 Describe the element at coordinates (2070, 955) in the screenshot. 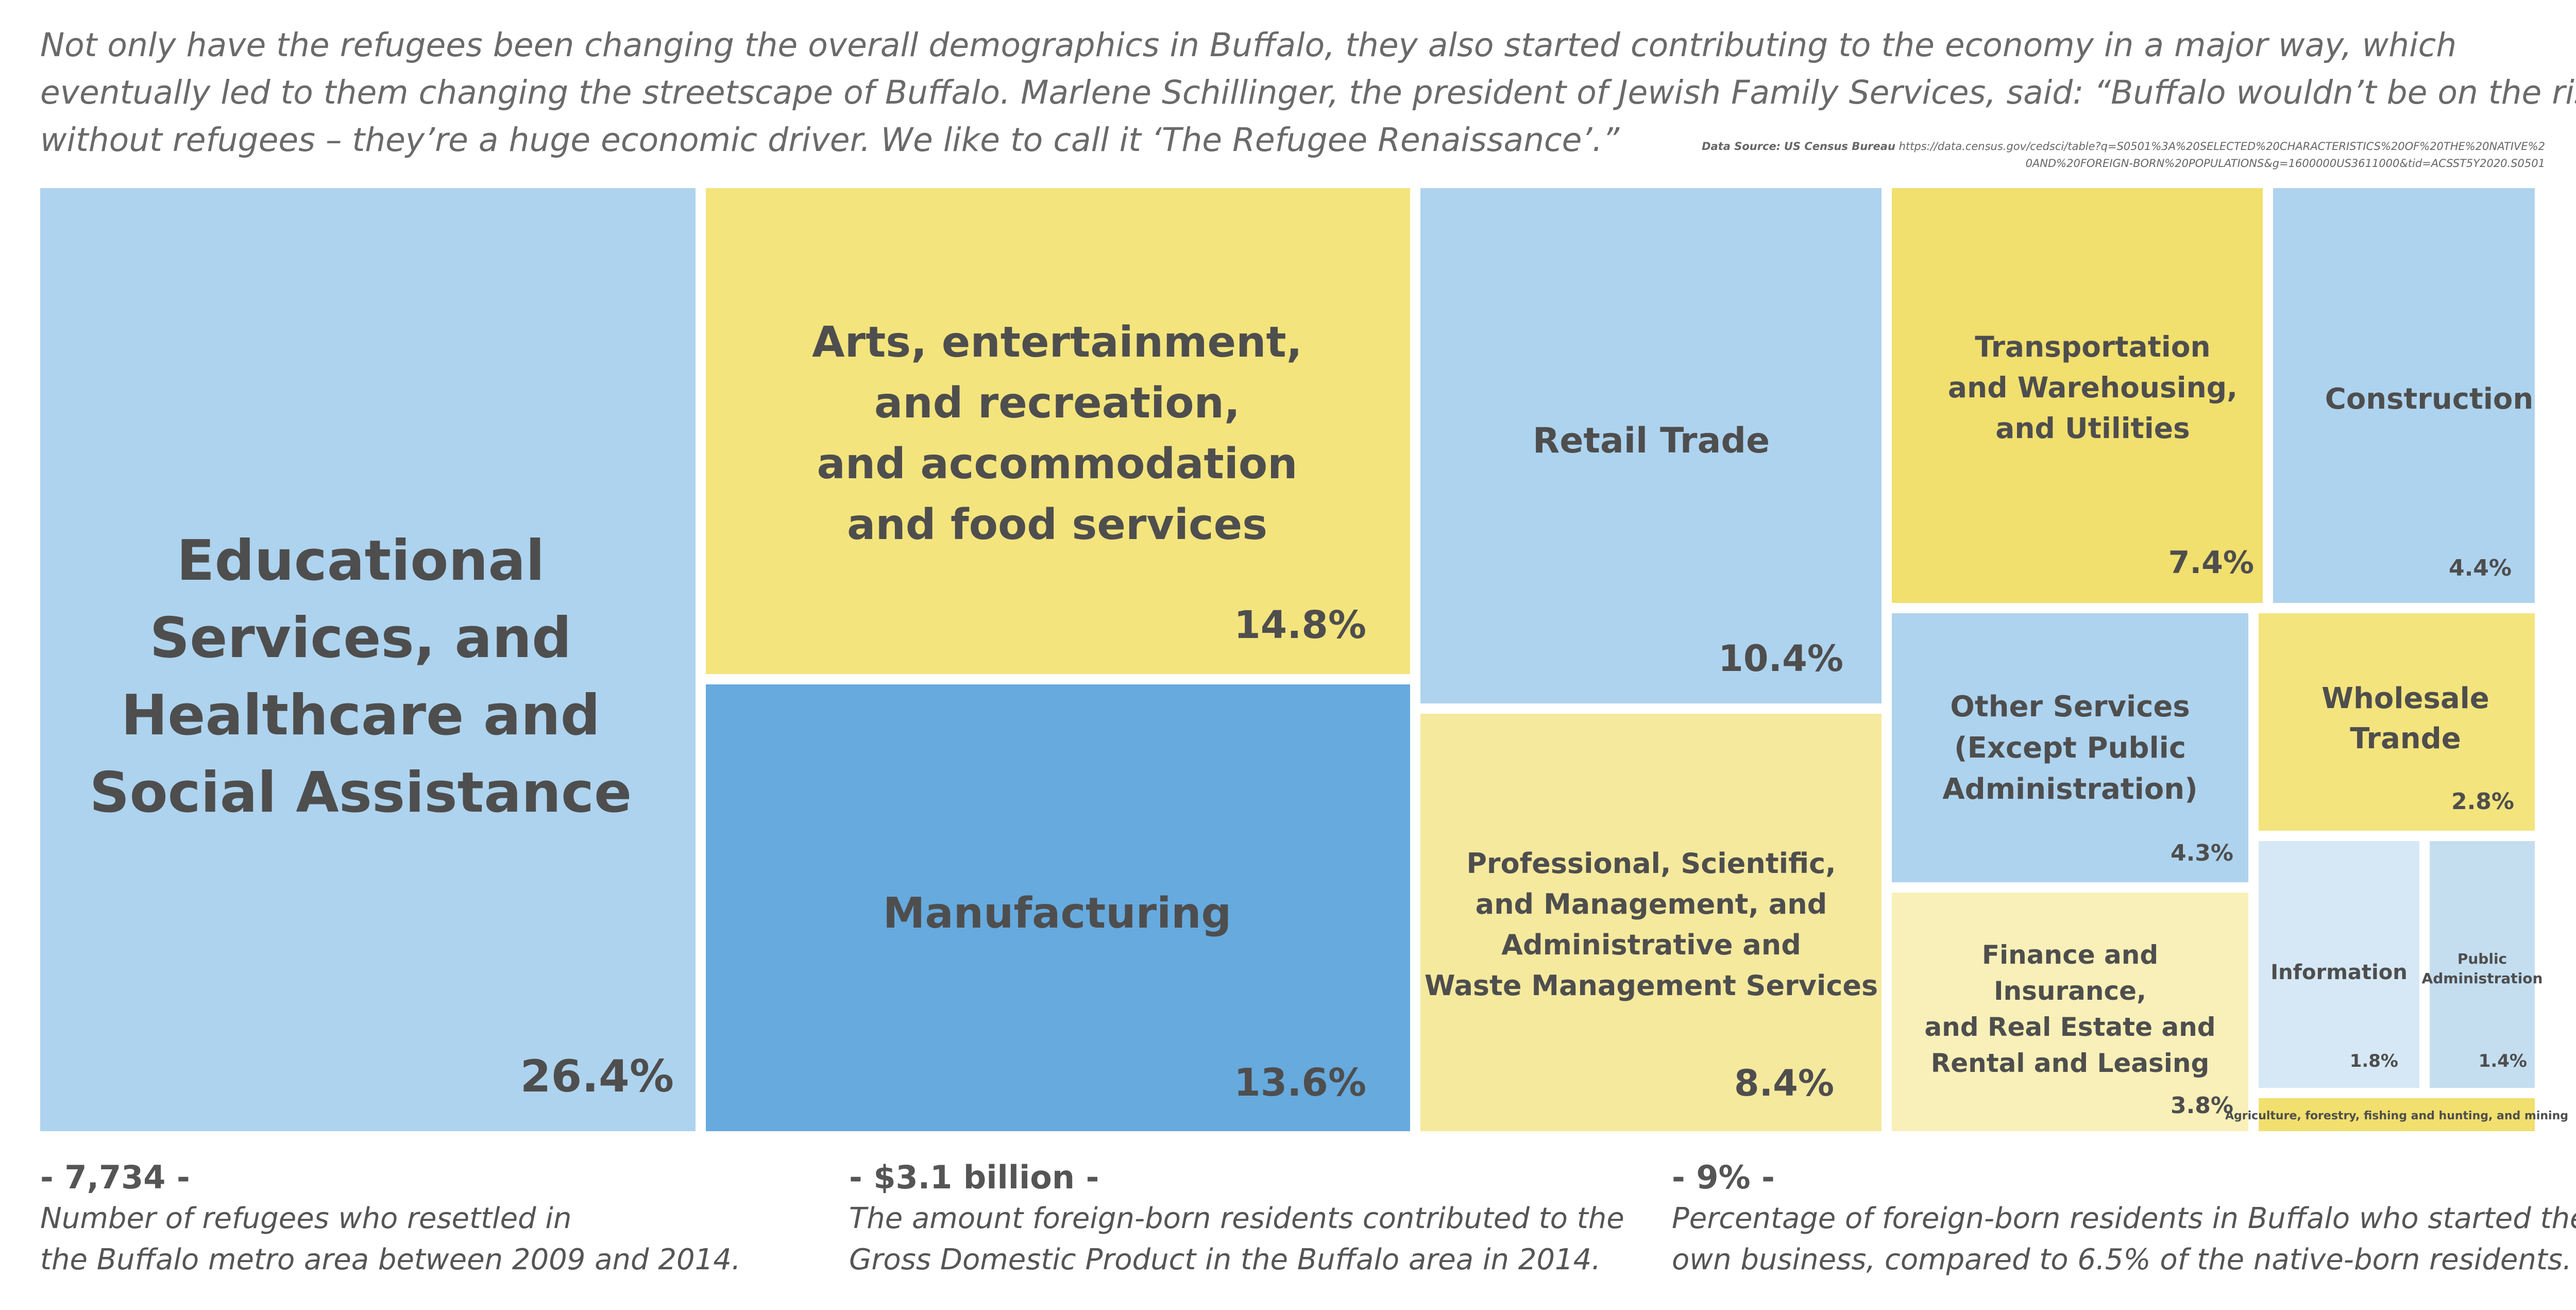

I see `treemap-tile-label-line: Finance and` at that location.